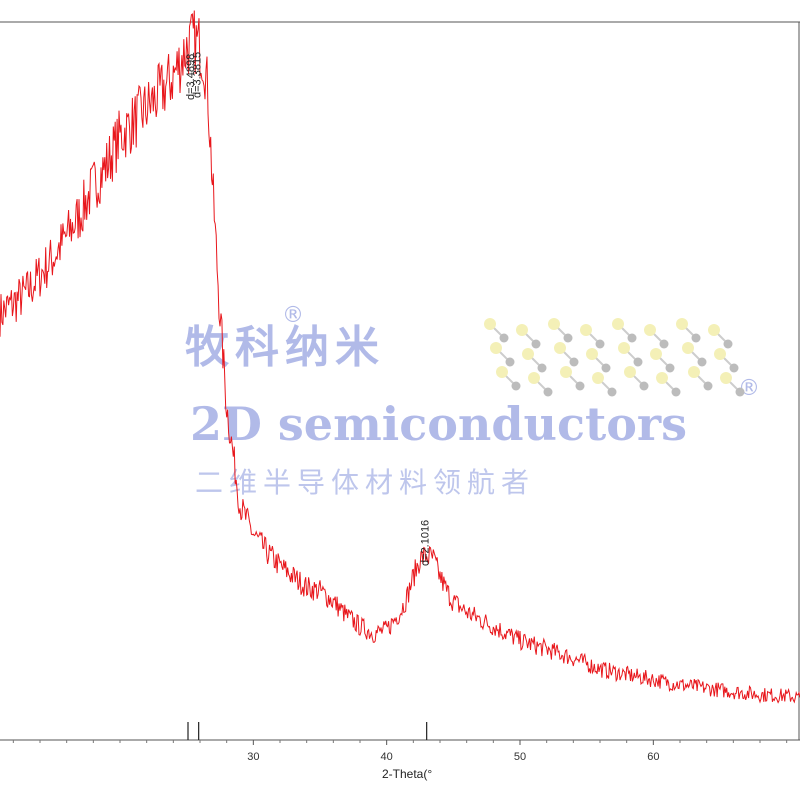 This screenshot has height=805, width=800. Describe the element at coordinates (365, 482) in the screenshot. I see `watermark-cn-slogan: 二维半导体材料领航者` at that location.